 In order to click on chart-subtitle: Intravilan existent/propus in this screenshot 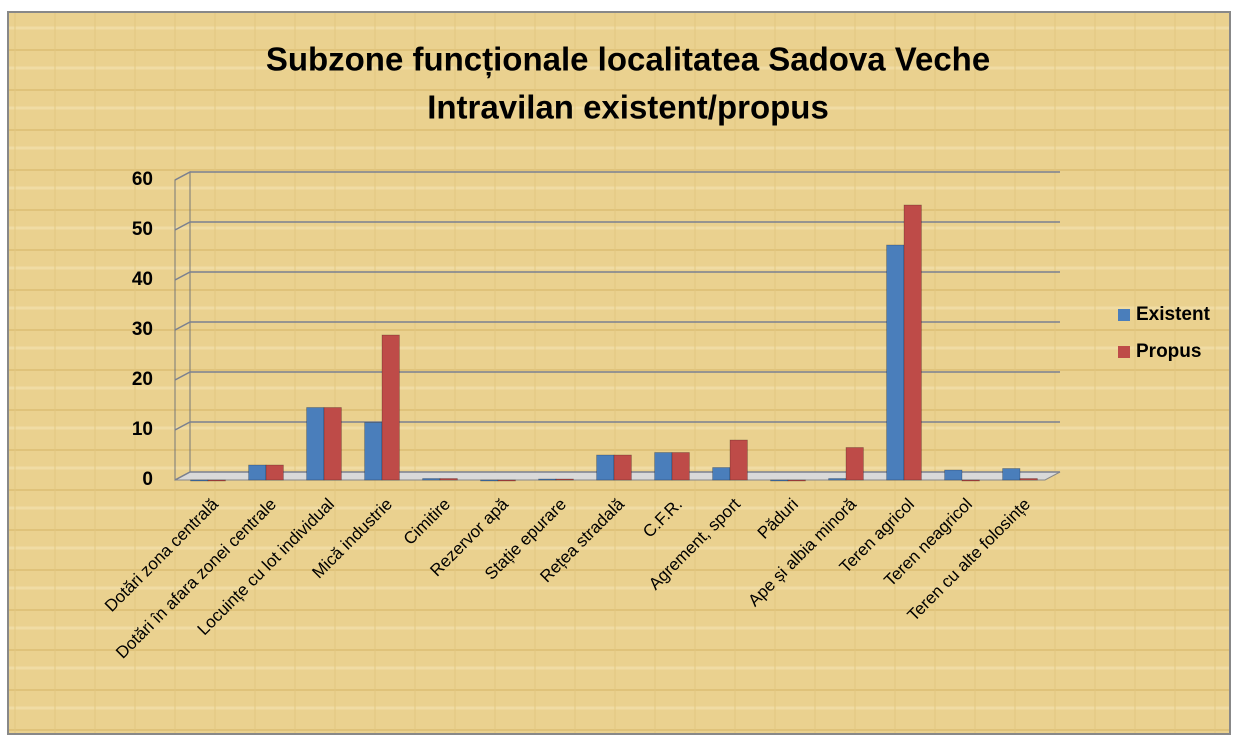, I will do `click(628, 107)`.